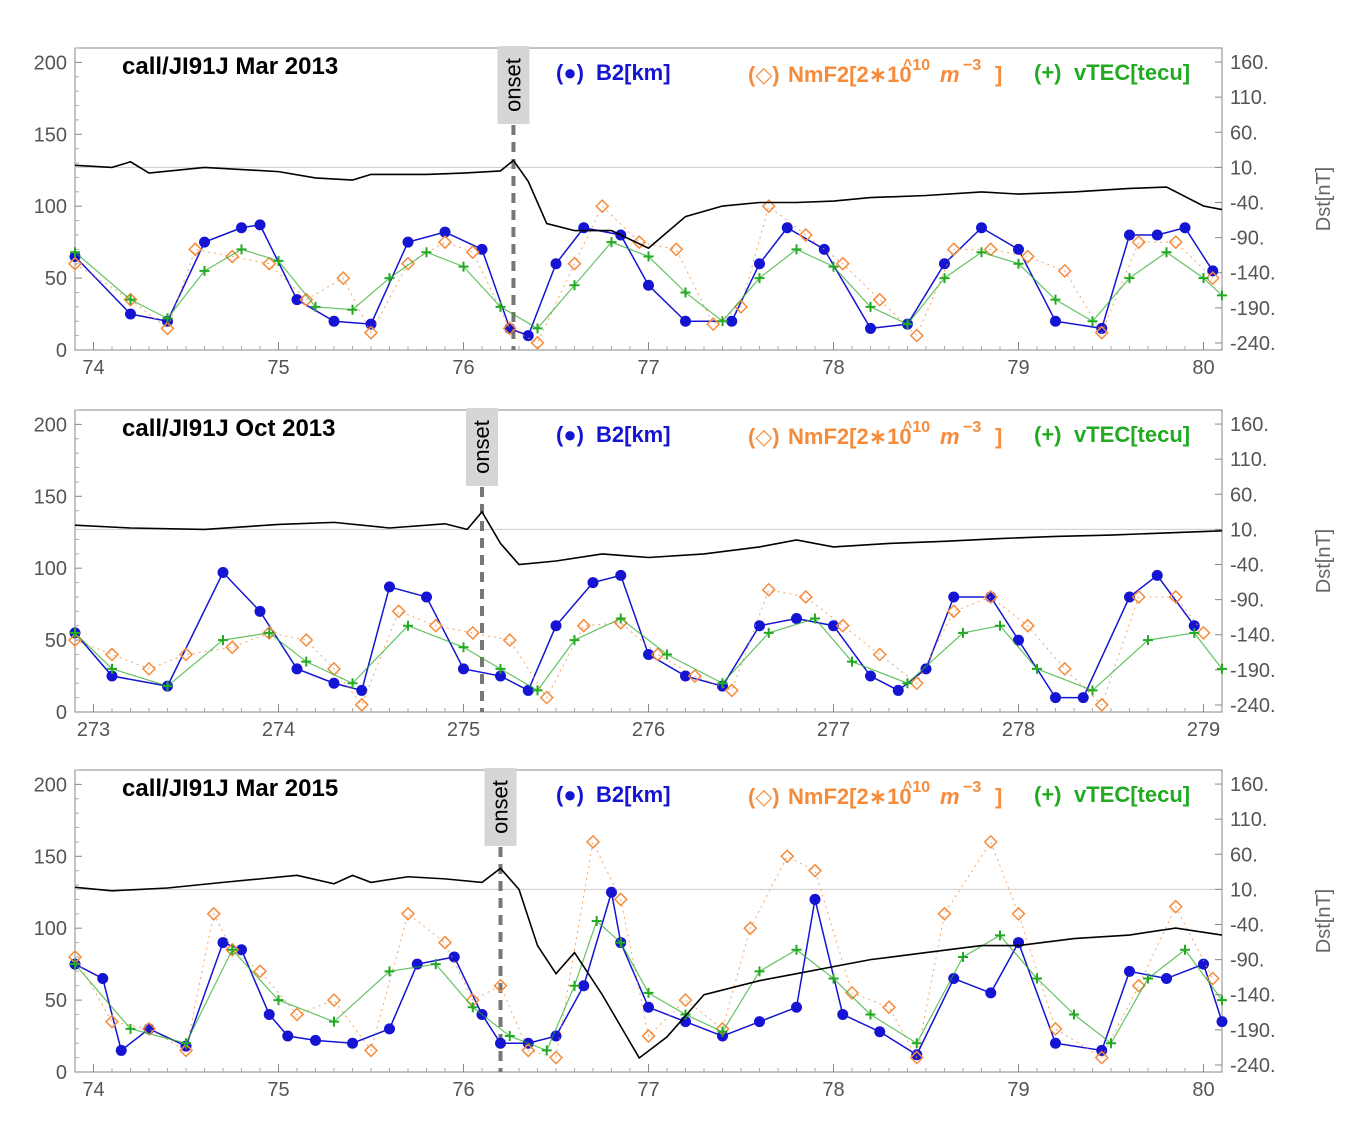 The width and height of the screenshot is (1357, 1126). I want to click on y2-tick-label: 10., so click(1244, 168).